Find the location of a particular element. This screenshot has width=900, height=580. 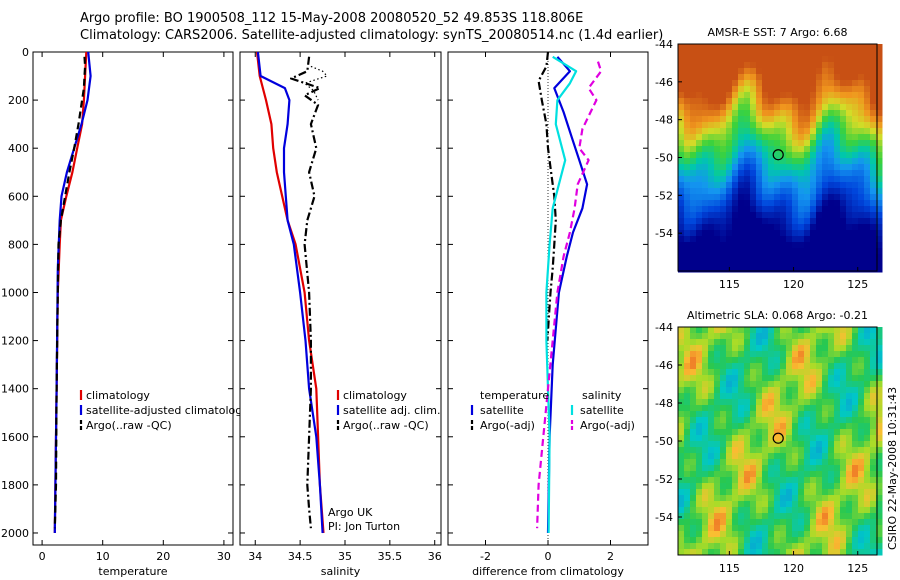

difference-xtick-label: -2 is located at coordinates (485, 556).